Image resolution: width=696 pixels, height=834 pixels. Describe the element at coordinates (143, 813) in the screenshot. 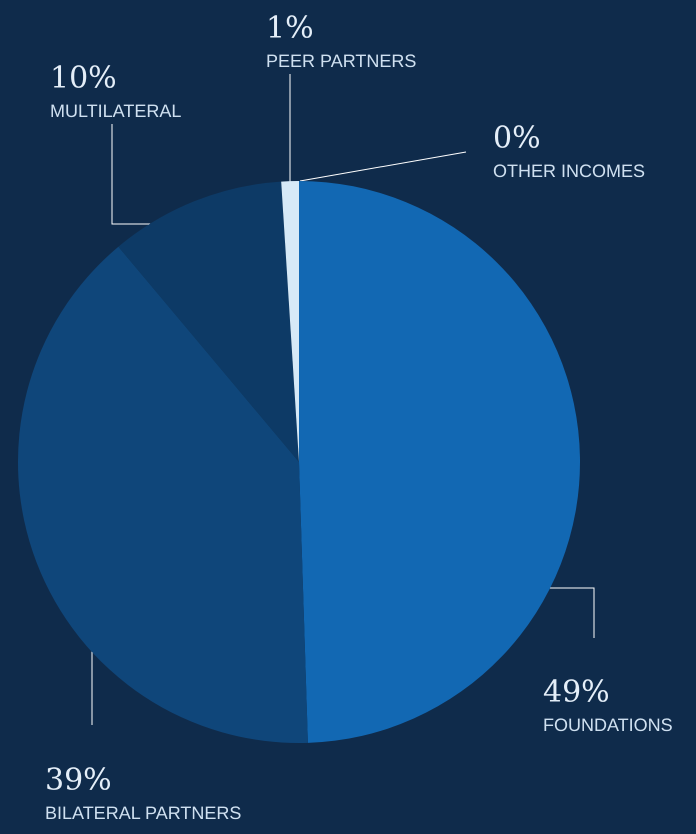

I see `slice-label: BILATERAL PARTNERS` at that location.